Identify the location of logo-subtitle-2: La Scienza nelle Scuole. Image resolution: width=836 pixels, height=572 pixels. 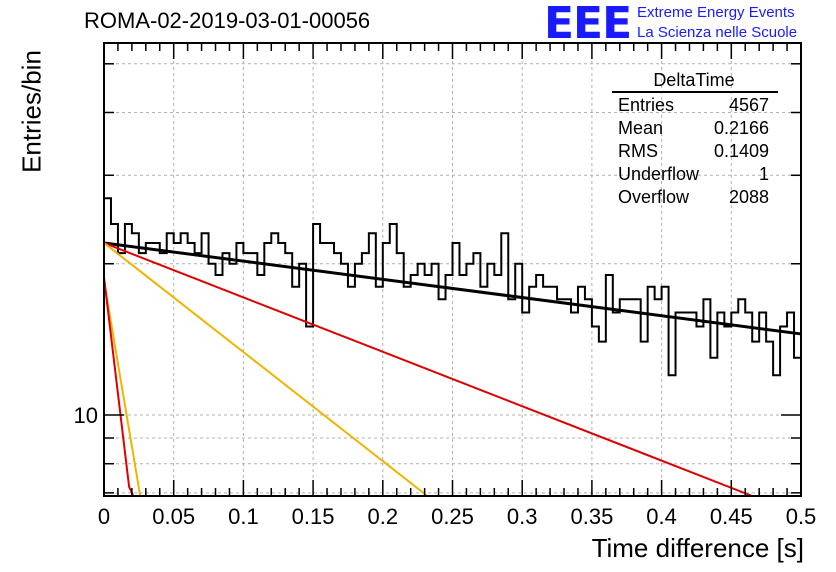
(717, 32).